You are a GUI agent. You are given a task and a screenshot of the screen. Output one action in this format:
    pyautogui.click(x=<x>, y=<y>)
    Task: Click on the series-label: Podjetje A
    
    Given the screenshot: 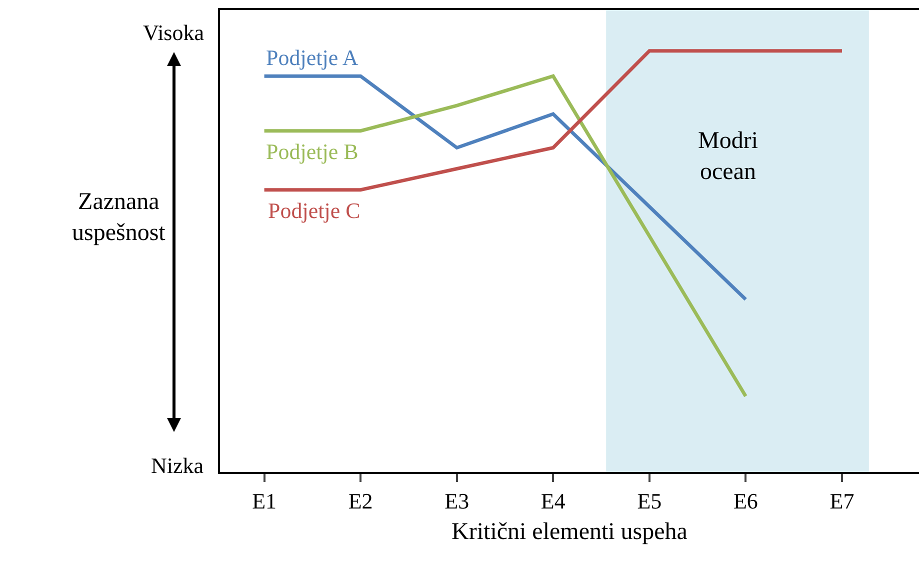 What is the action you would take?
    pyautogui.click(x=312, y=57)
    